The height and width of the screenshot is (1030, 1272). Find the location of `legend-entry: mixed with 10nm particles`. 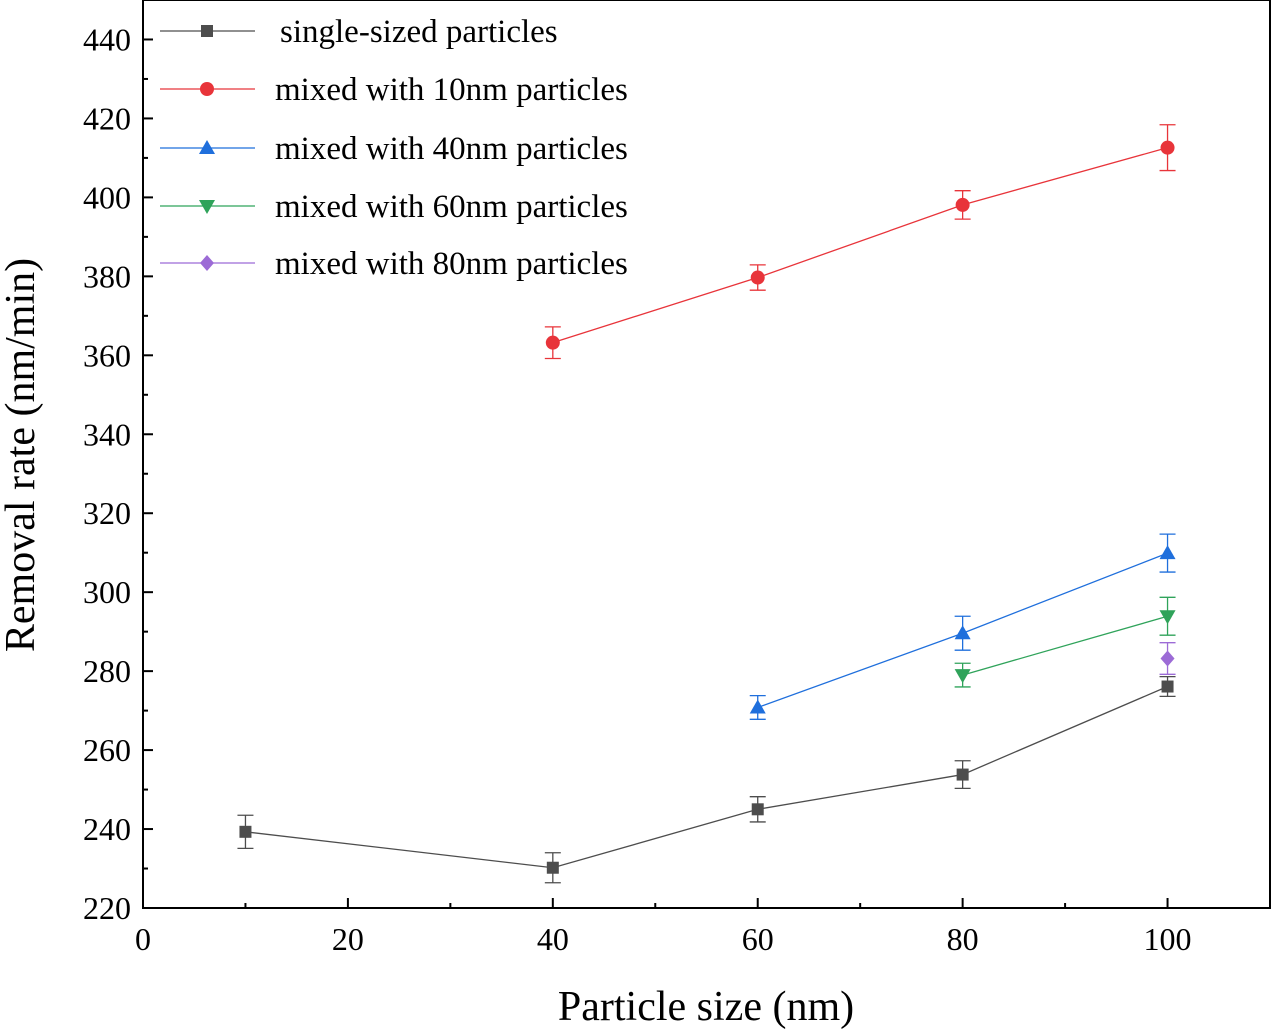

legend-entry: mixed with 10nm particles is located at coordinates (394, 90).